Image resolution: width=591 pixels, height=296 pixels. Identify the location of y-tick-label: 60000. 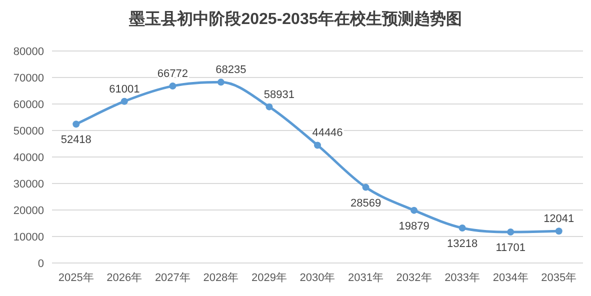
(28, 105).